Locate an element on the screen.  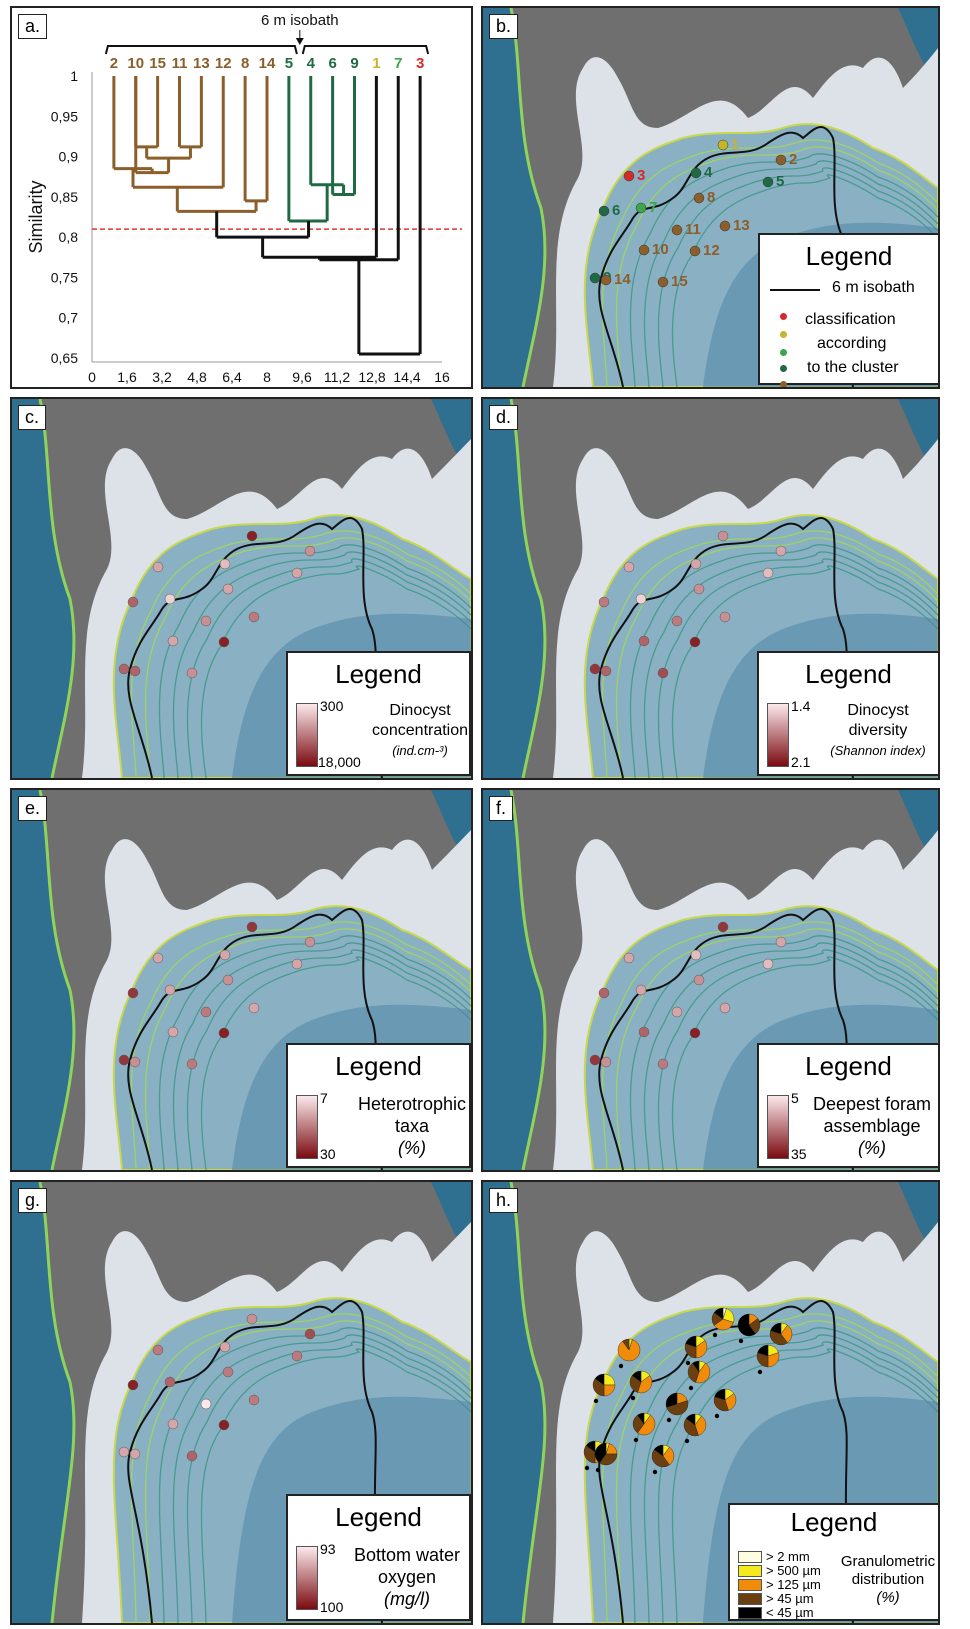
grain-class-label: > 45 µm is located at coordinates (790, 1598).